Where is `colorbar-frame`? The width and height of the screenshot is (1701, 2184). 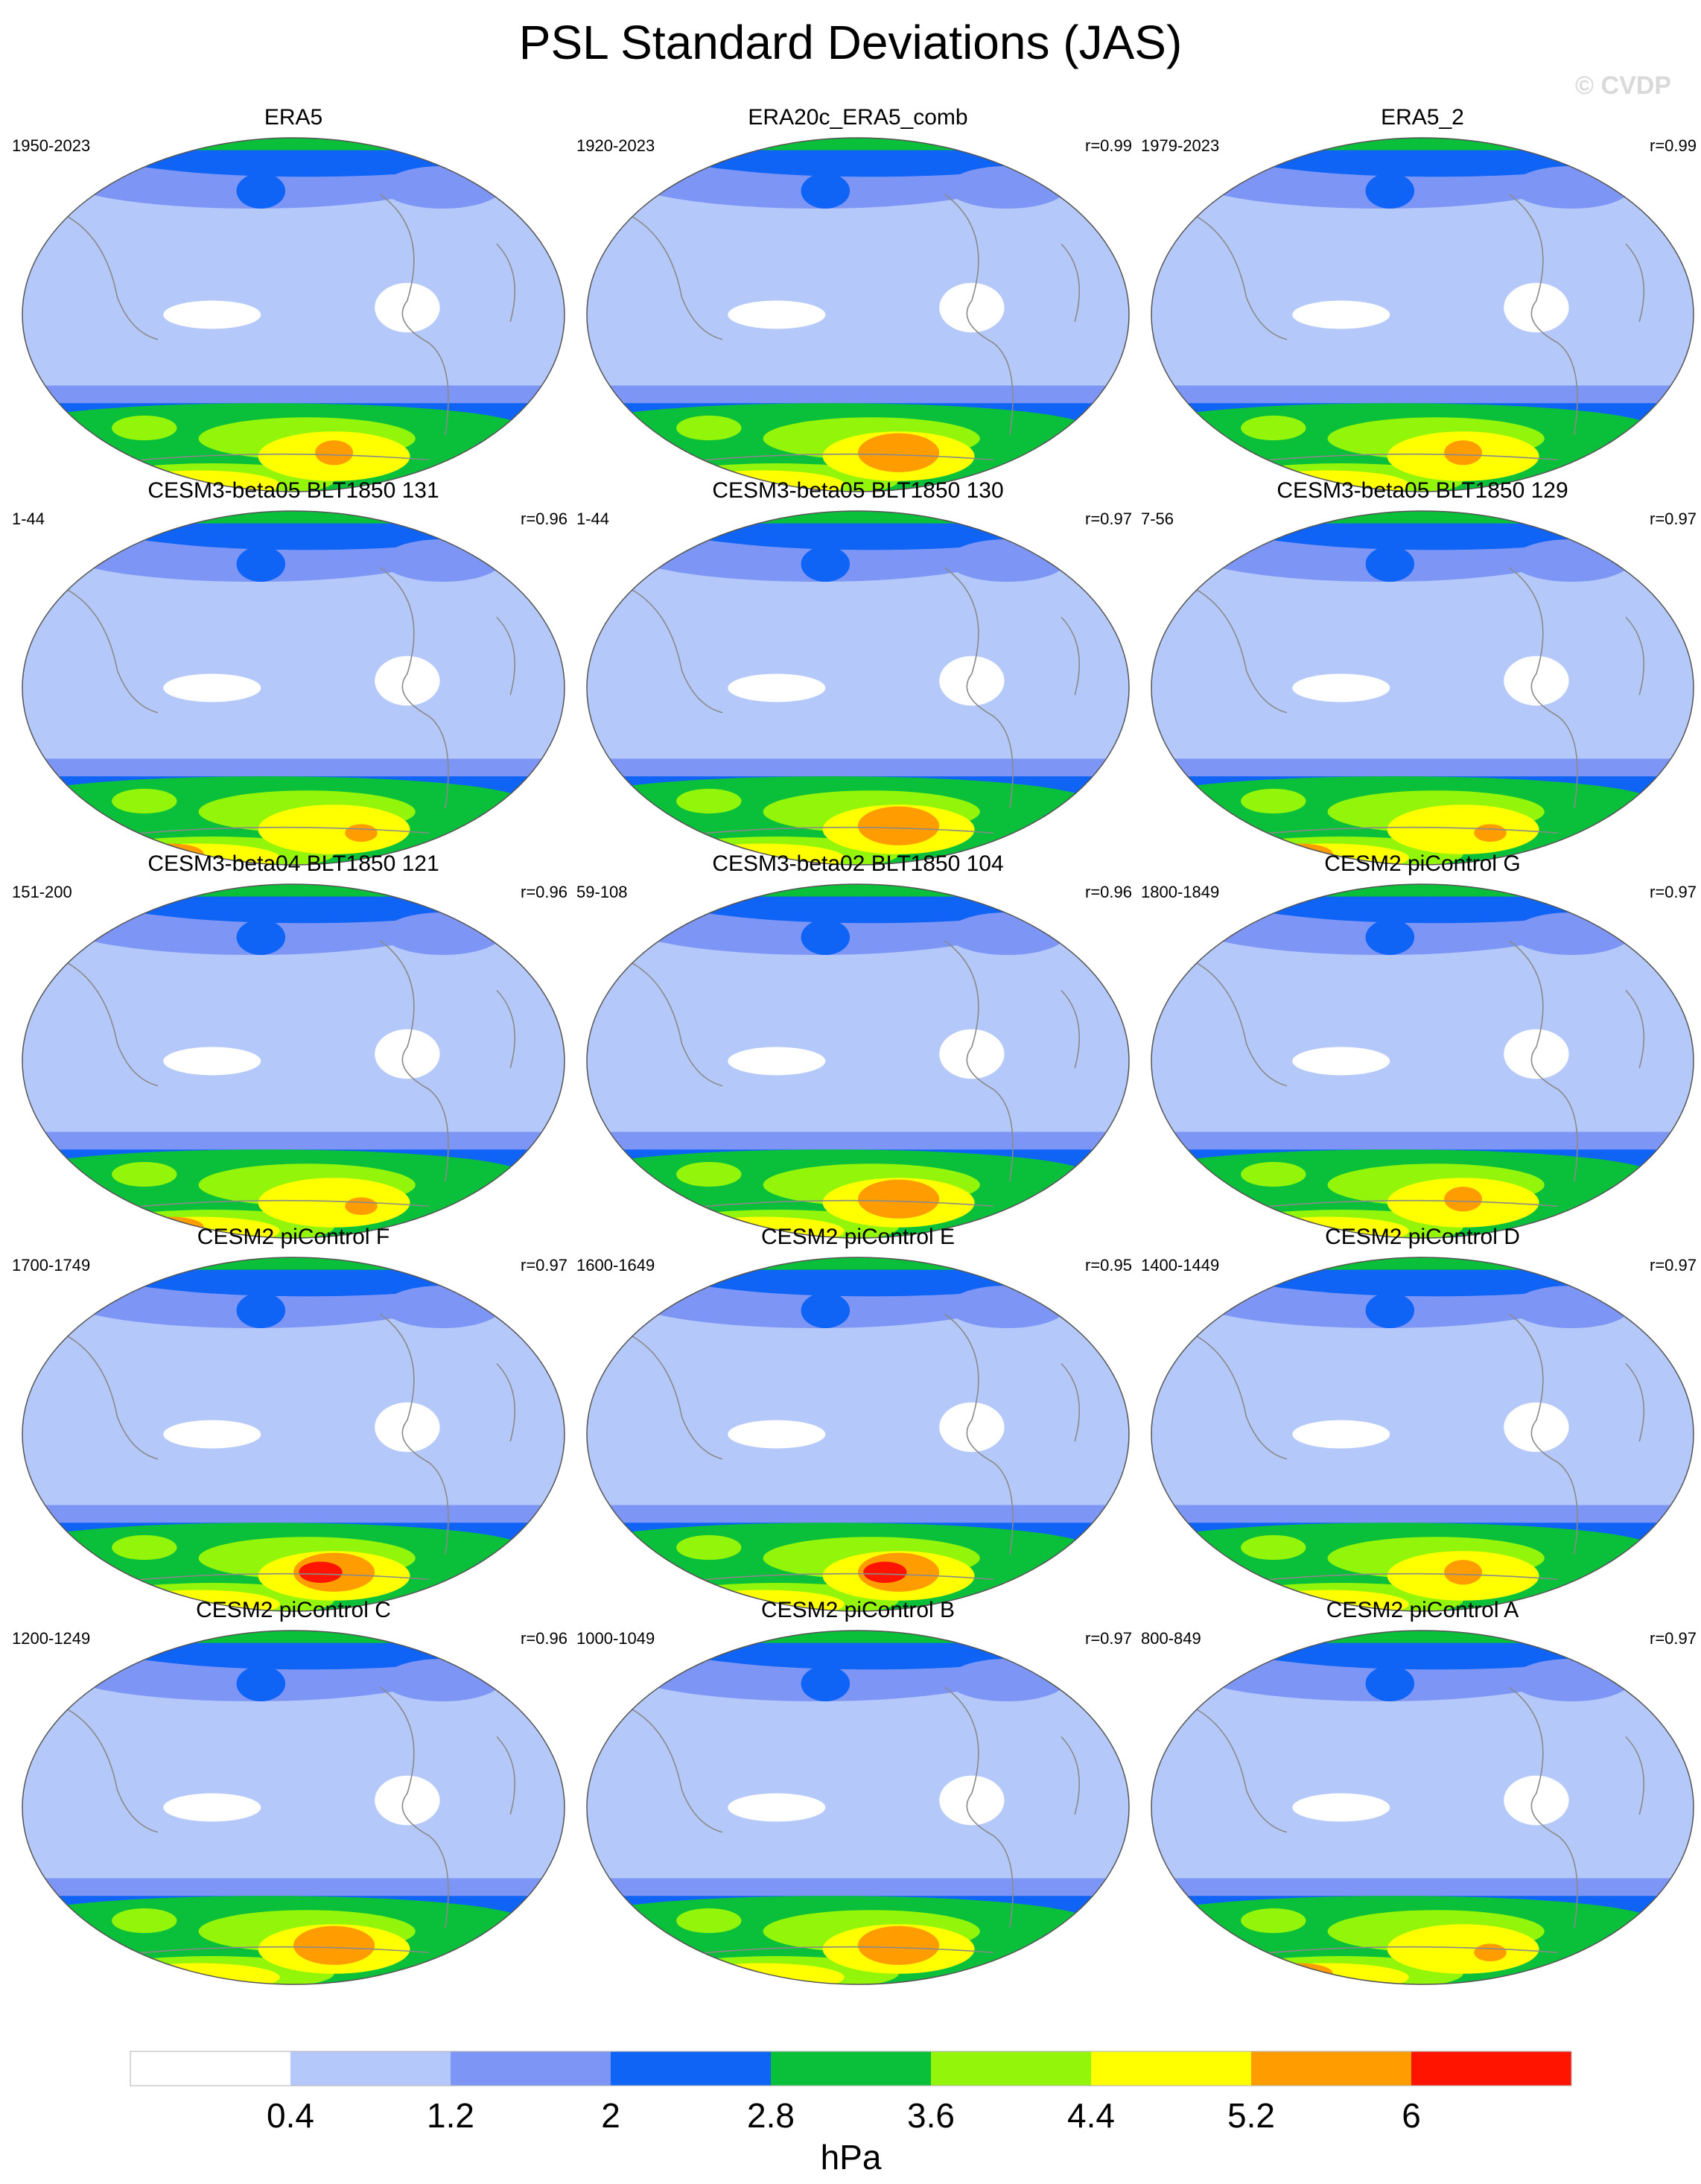 colorbar-frame is located at coordinates (851, 2068).